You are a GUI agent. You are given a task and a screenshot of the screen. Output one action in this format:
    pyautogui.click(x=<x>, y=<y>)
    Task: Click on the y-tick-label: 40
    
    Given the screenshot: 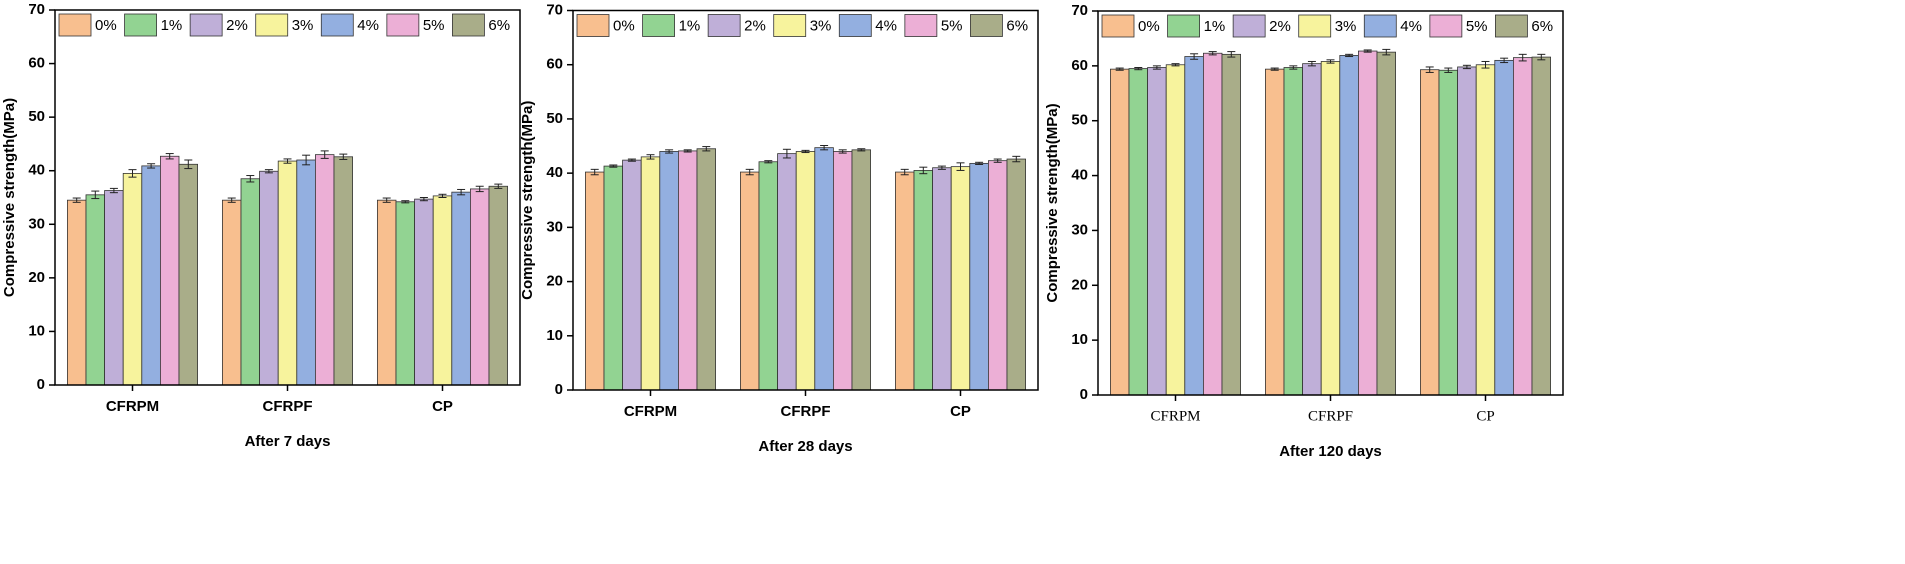 What is the action you would take?
    pyautogui.click(x=36, y=170)
    